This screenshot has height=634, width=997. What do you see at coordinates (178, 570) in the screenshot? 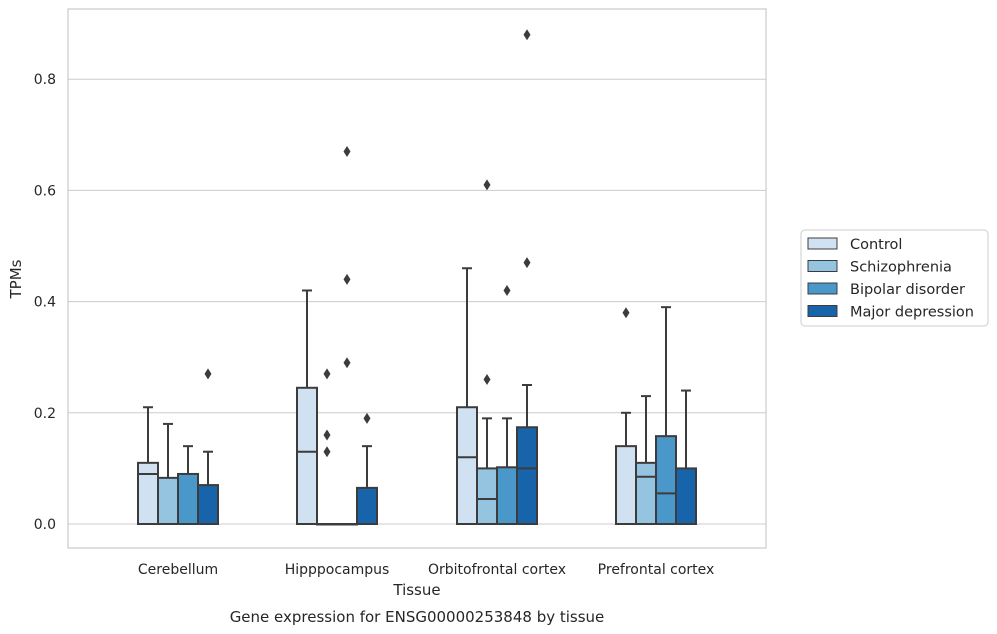
I see `x-tick-label: Cerebellum` at bounding box center [178, 570].